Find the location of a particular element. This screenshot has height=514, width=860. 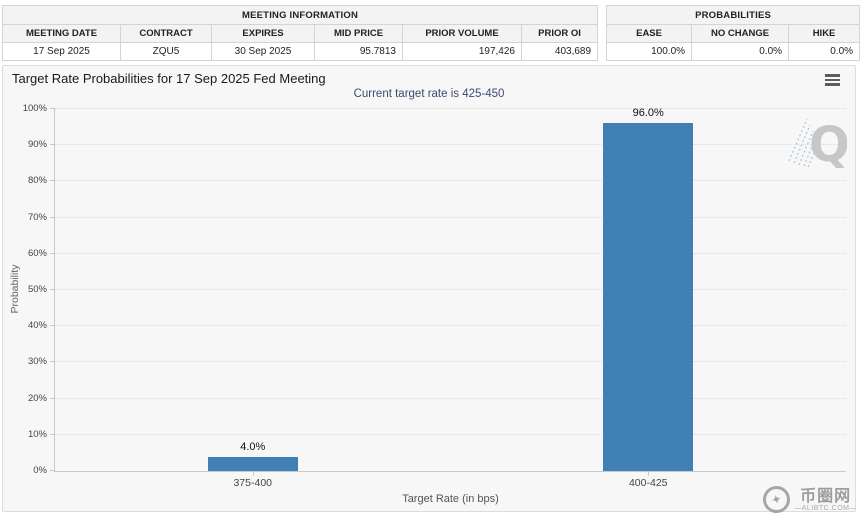

site-watermark: ✦ 币圈网 —ALIBTC.COM— is located at coordinates (808, 498).